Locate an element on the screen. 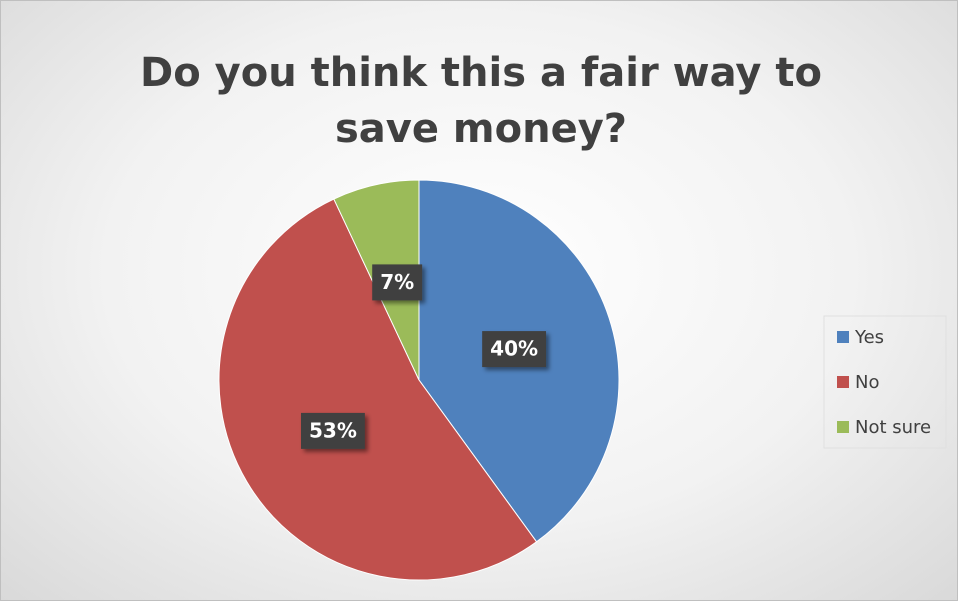 This screenshot has height=602, width=958. data-label: 40% is located at coordinates (514, 349).